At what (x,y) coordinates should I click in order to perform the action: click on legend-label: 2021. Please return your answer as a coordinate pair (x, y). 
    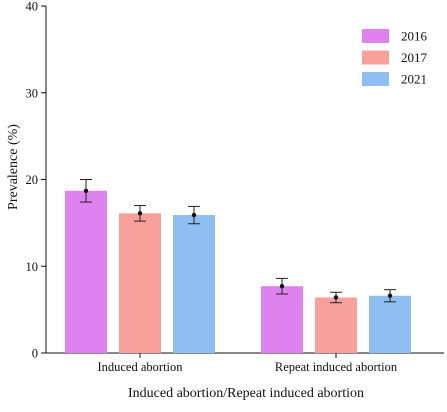
    Looking at the image, I should click on (414, 79).